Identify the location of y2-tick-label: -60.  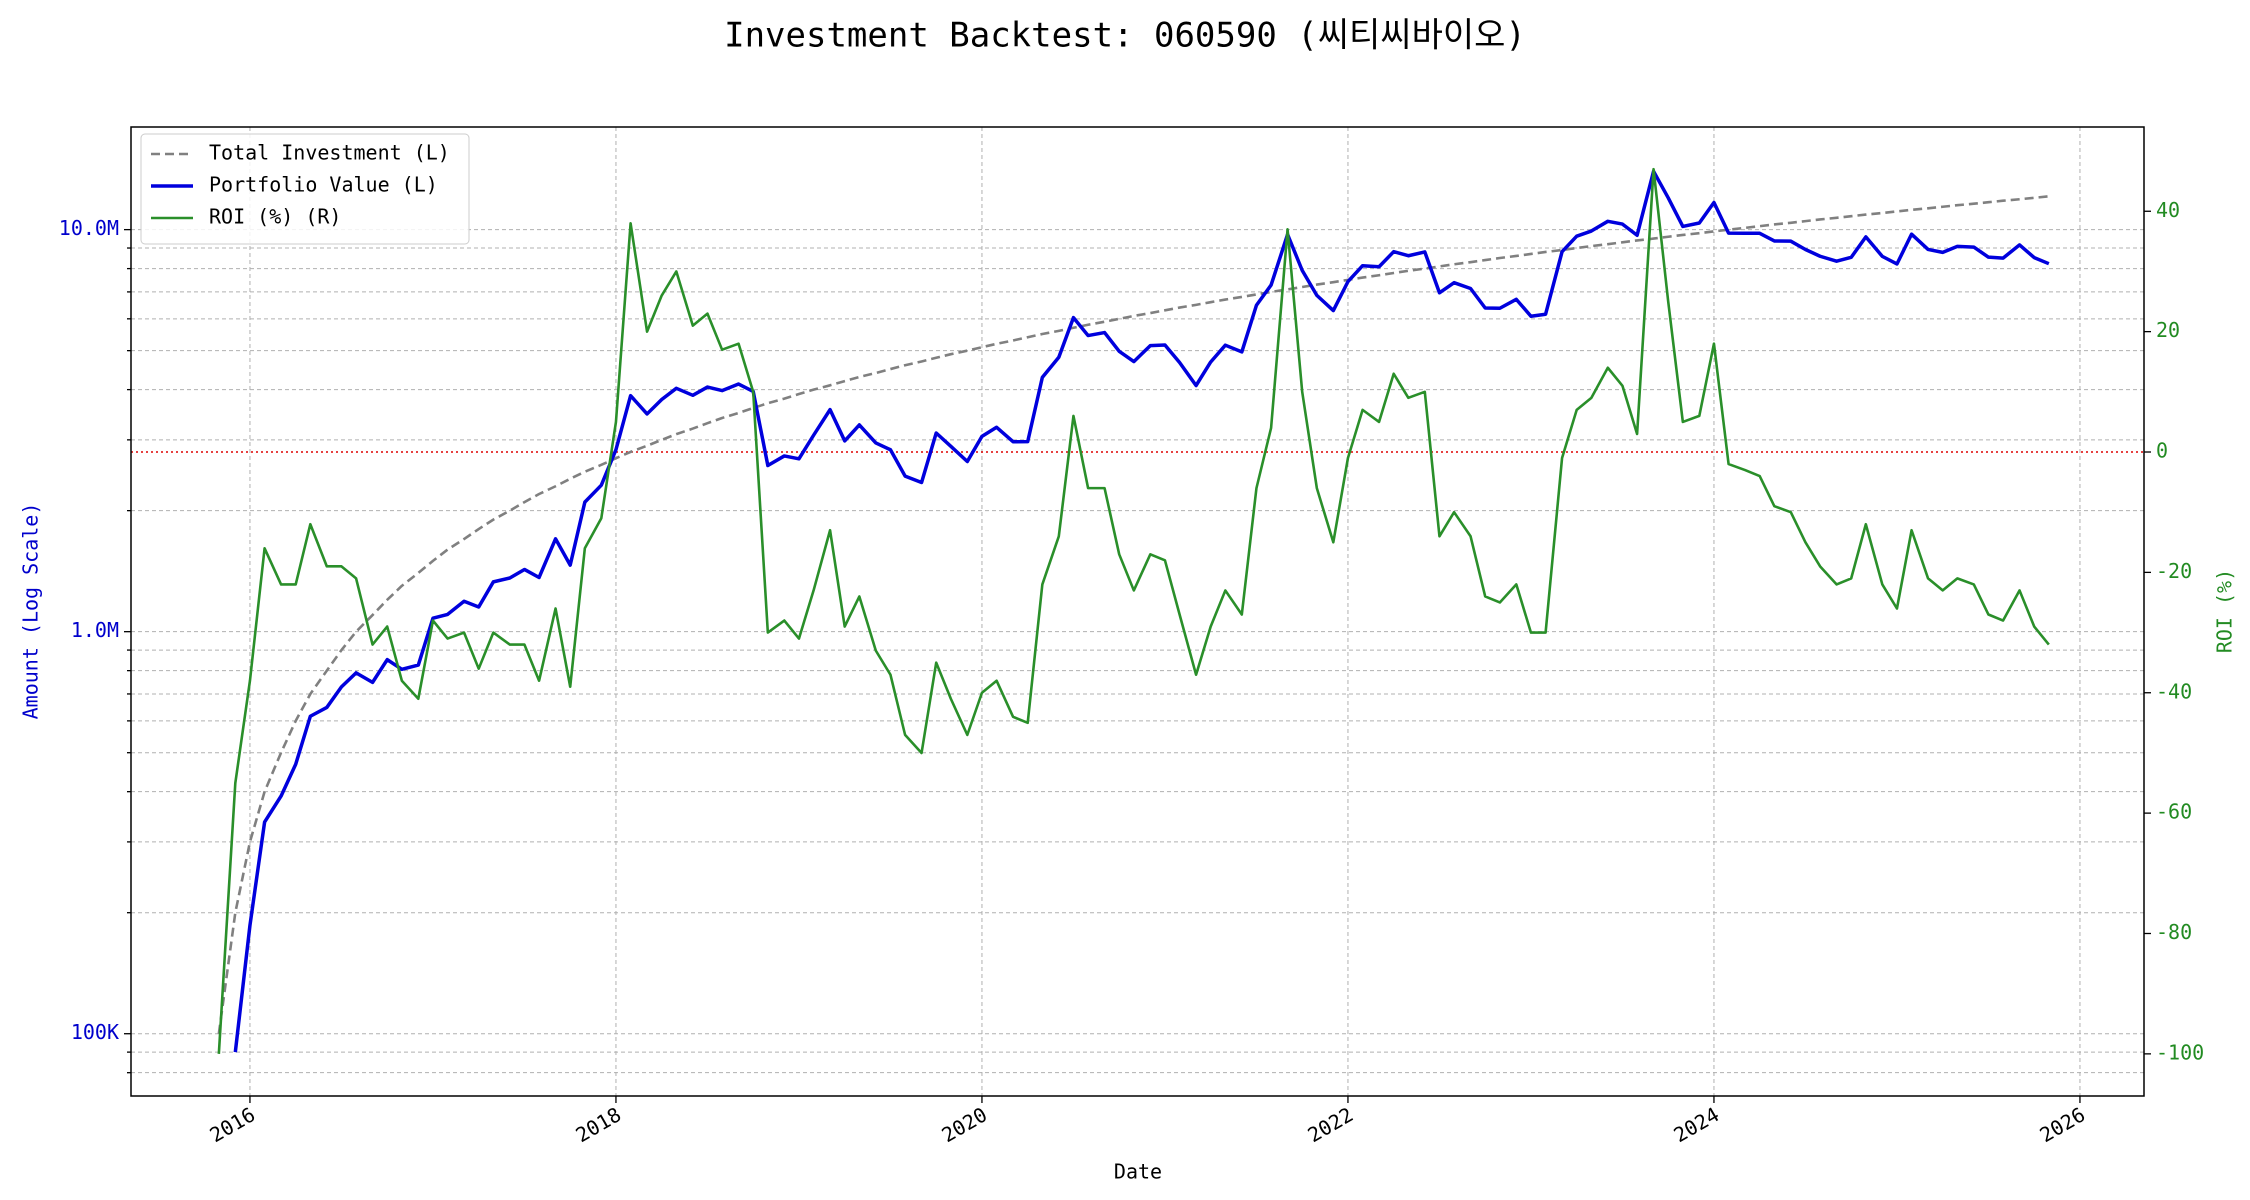
(2174, 812).